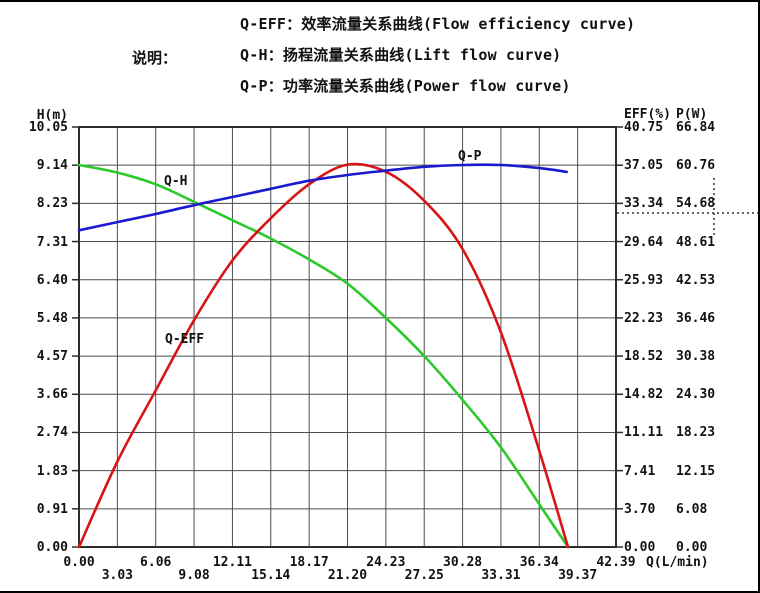  What do you see at coordinates (644, 357) in the screenshot?
I see `eff-tick-label: 18.52` at bounding box center [644, 357].